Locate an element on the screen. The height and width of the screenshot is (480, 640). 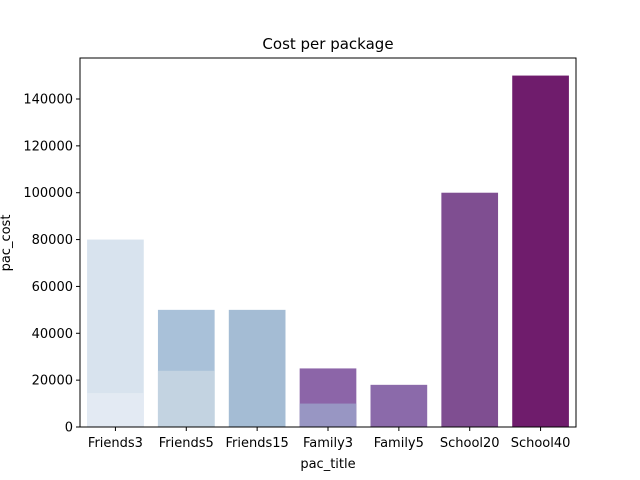
bar-friends15 is located at coordinates (257, 368).